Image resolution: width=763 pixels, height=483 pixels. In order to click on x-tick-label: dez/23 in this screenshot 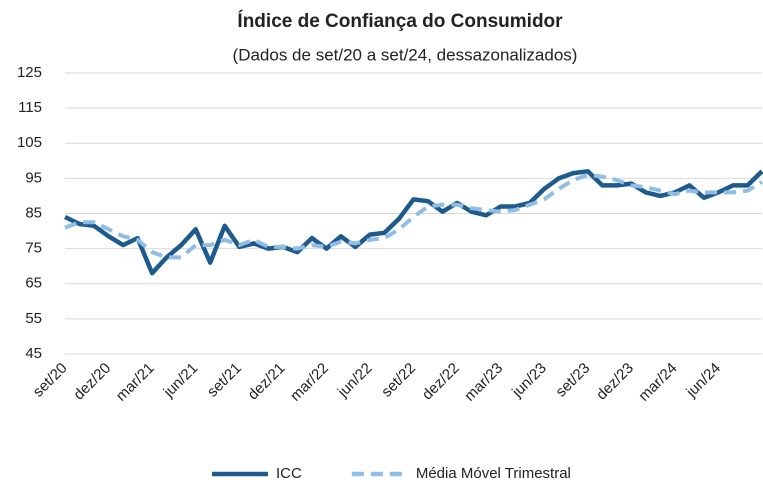, I will do `click(615, 382)`.